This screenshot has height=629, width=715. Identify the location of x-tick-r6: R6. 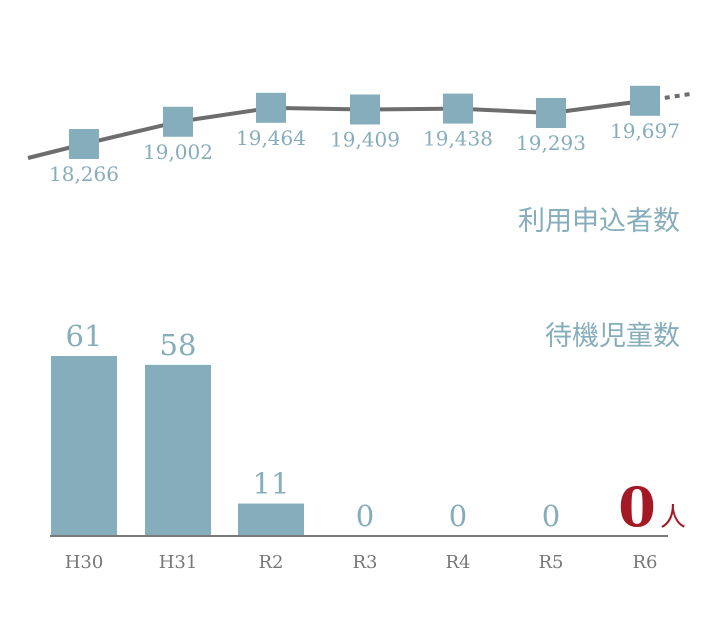
(644, 562).